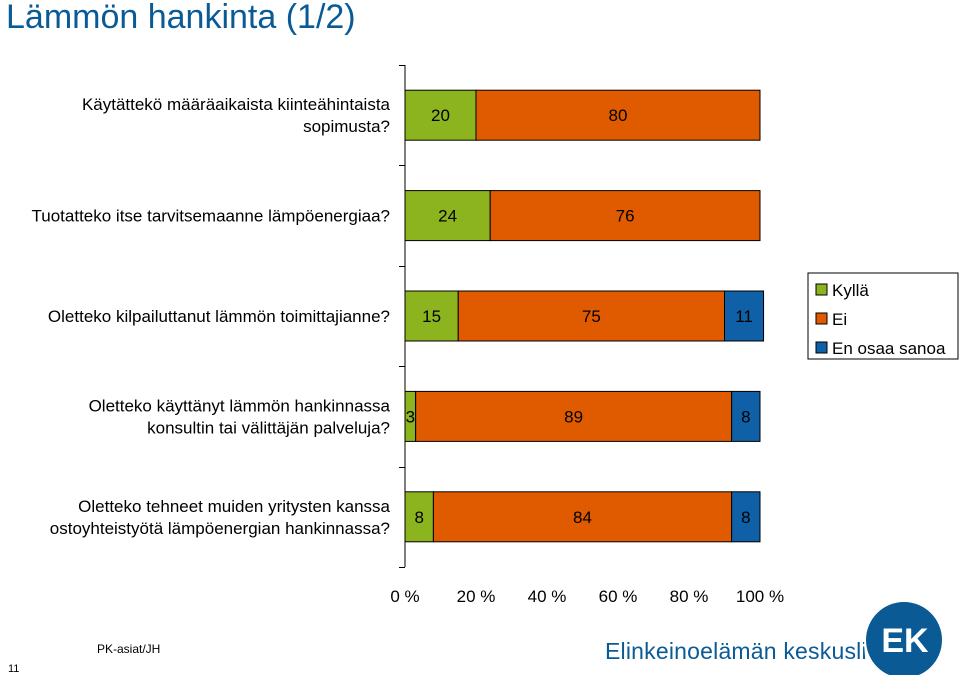  Describe the element at coordinates (821, 289) in the screenshot. I see `legend-swatch-kylla` at that location.